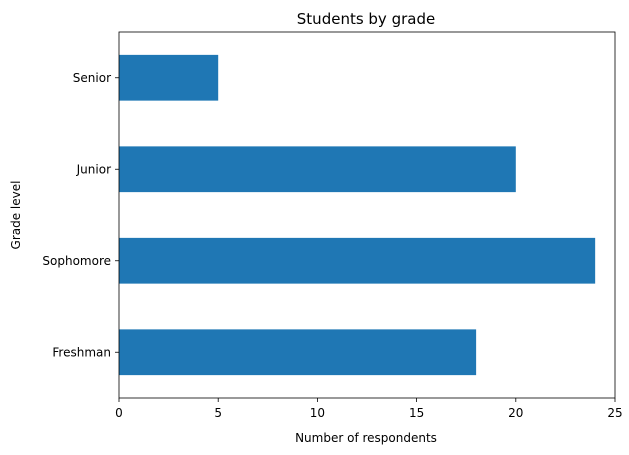  I want to click on y-tick-label-senior: Senior, so click(92, 78).